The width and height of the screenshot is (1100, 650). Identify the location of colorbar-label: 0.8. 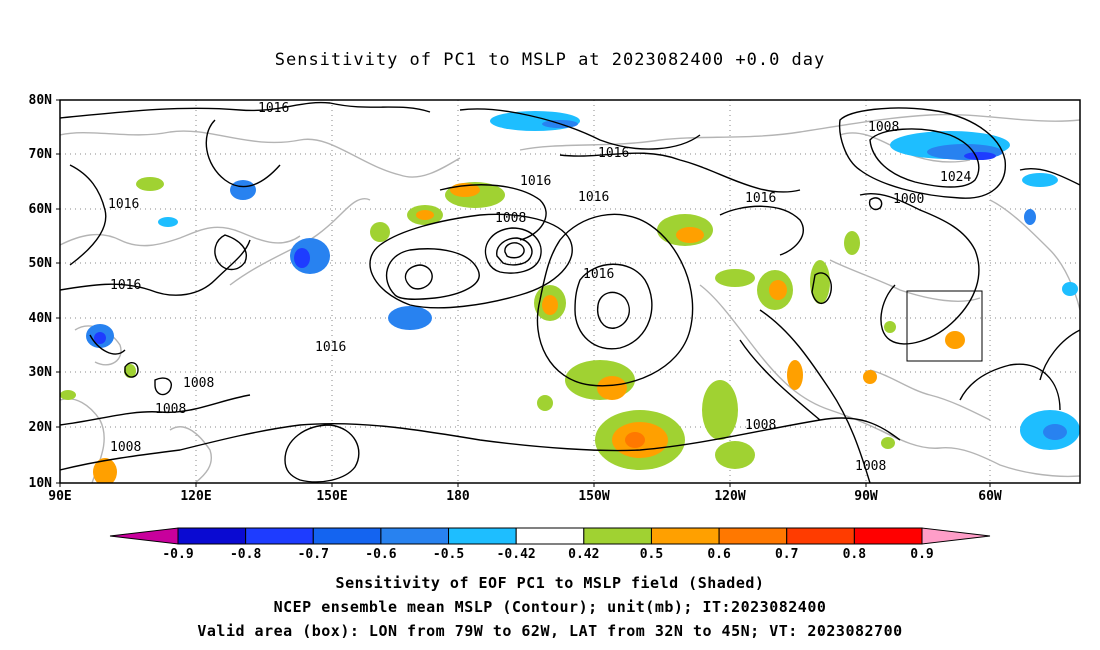
(855, 554).